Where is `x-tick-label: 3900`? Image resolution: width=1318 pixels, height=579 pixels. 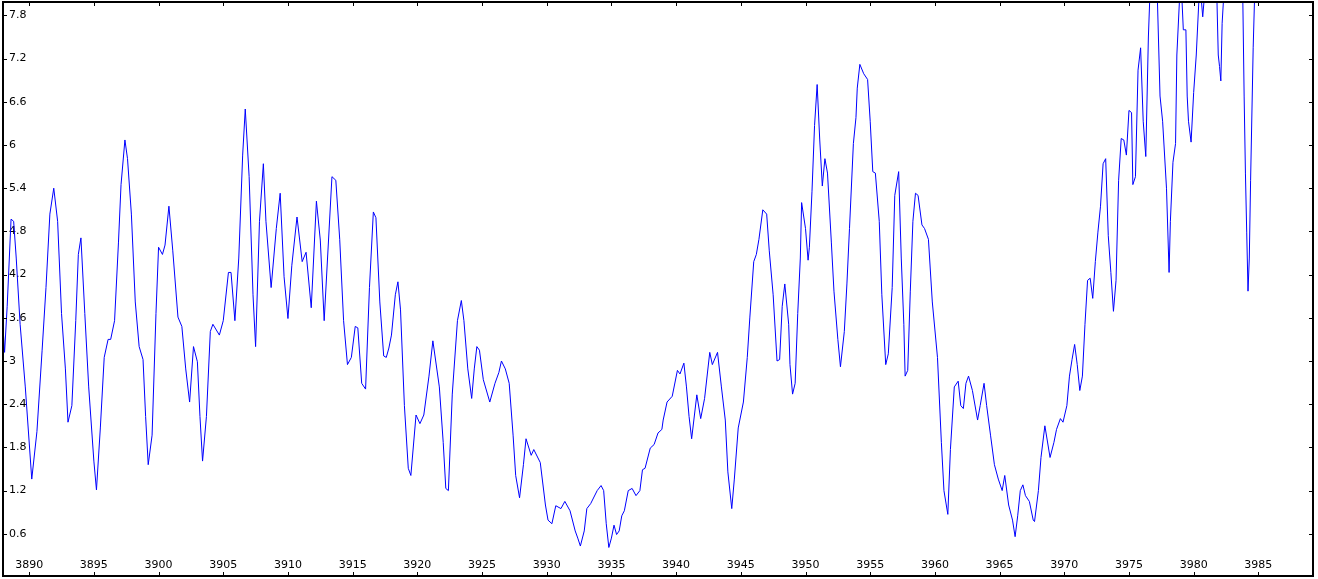
x-tick-label: 3900 is located at coordinates (158, 565).